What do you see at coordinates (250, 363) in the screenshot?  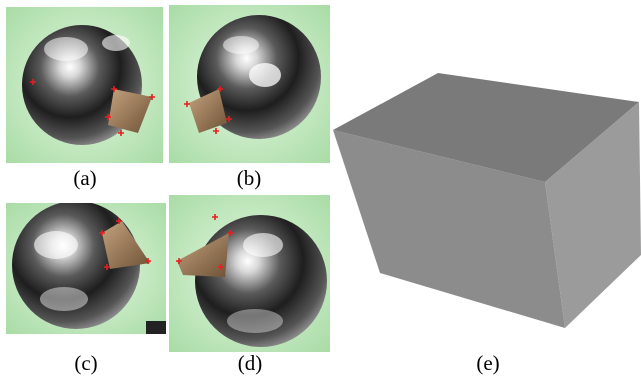 I see `caption-d: (d)` at bounding box center [250, 363].